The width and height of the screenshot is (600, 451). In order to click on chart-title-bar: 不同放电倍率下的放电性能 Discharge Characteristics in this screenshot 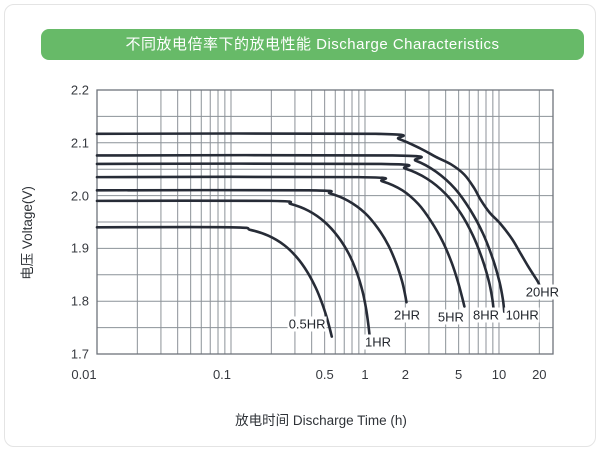, I will do `click(312, 44)`.